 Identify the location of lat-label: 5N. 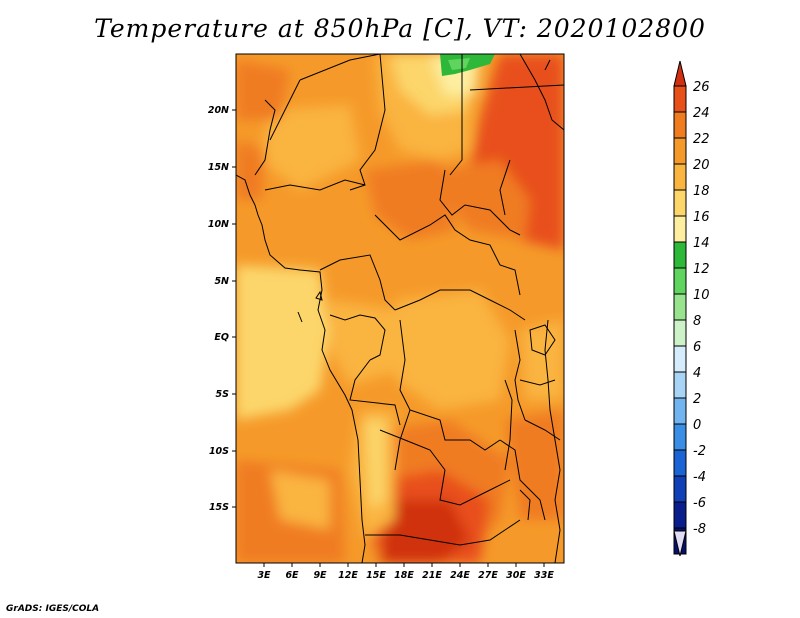
(221, 281).